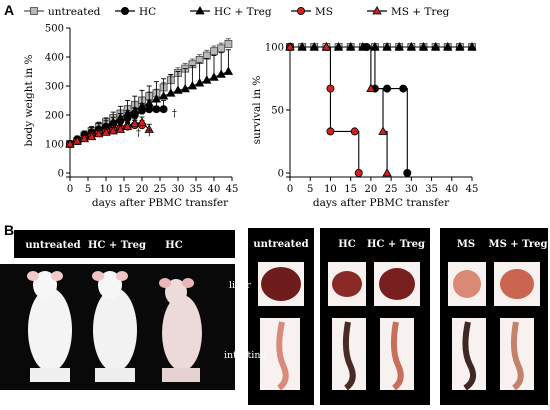 Image resolution: width=550 pixels, height=410 pixels. I want to click on annotation-dagger-0: †, so click(138, 133).